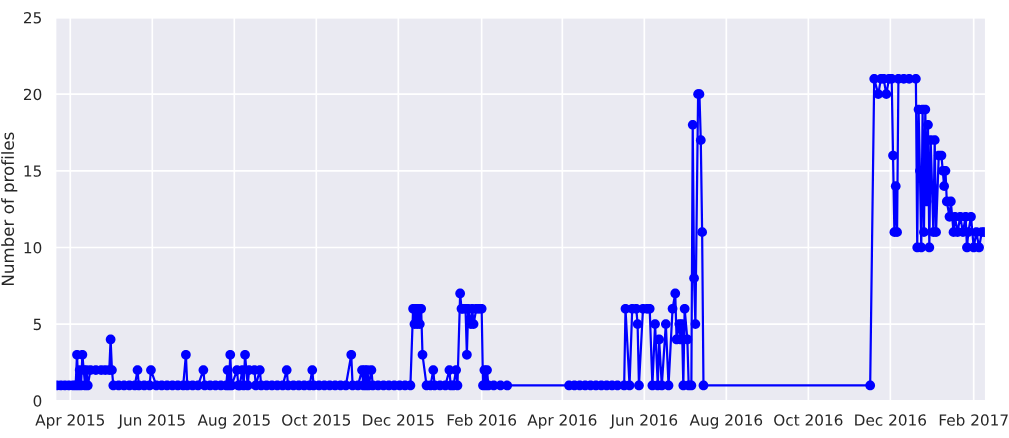  Describe the element at coordinates (9, 208) in the screenshot. I see `y-axis-title: Number of profiles` at that location.